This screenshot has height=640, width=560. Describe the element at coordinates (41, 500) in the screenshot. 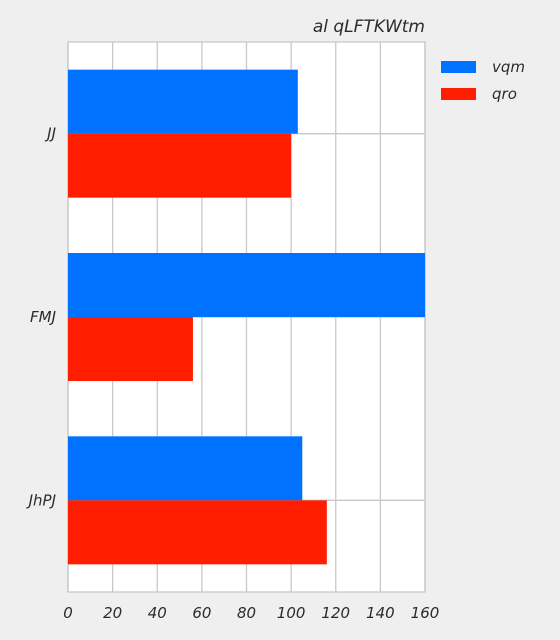

I see `y-tick-label: JhPJ` at that location.